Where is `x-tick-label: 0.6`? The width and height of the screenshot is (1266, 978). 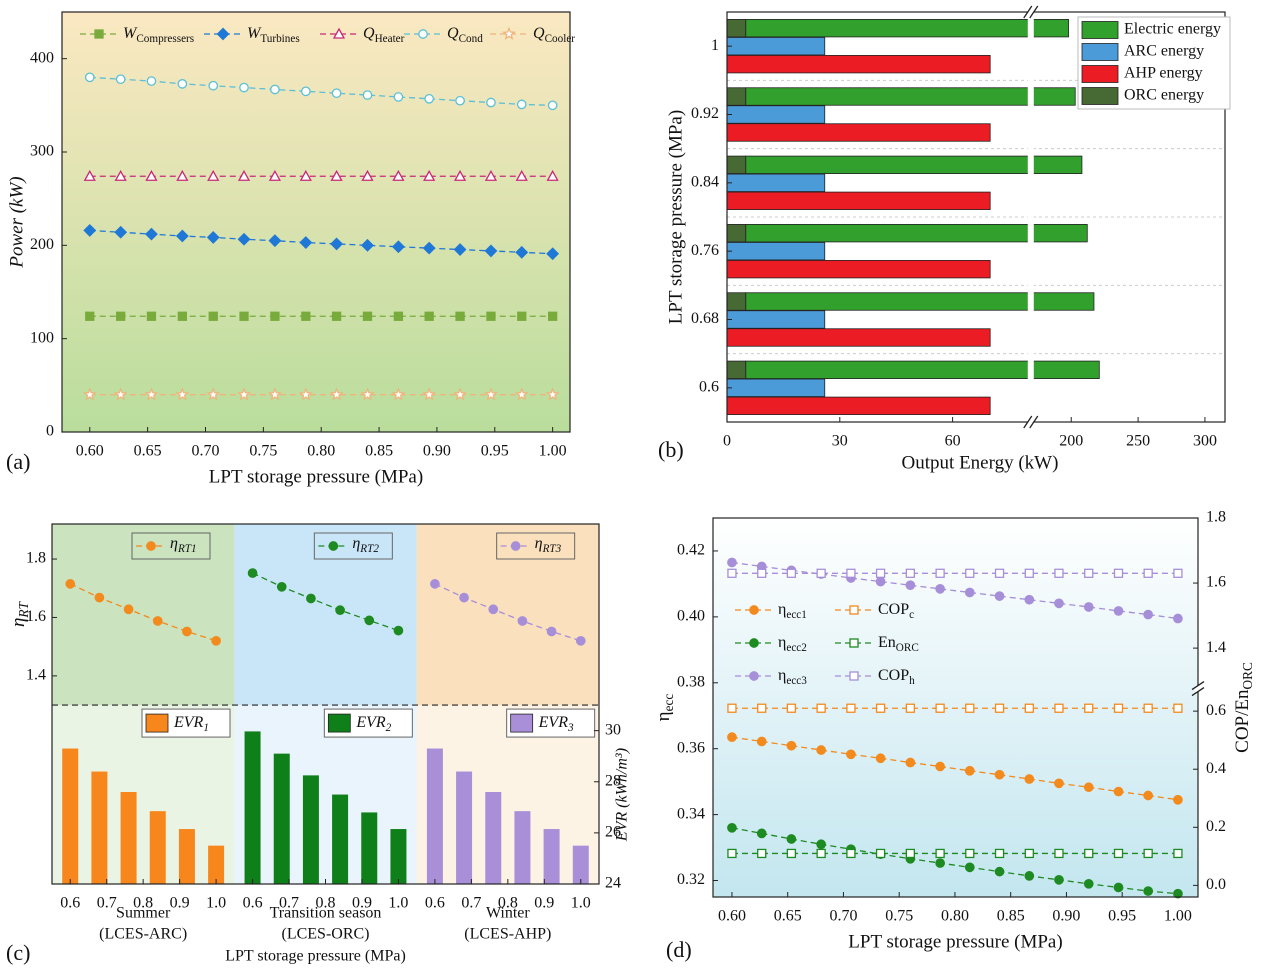
x-tick-label: 0.6 is located at coordinates (253, 903).